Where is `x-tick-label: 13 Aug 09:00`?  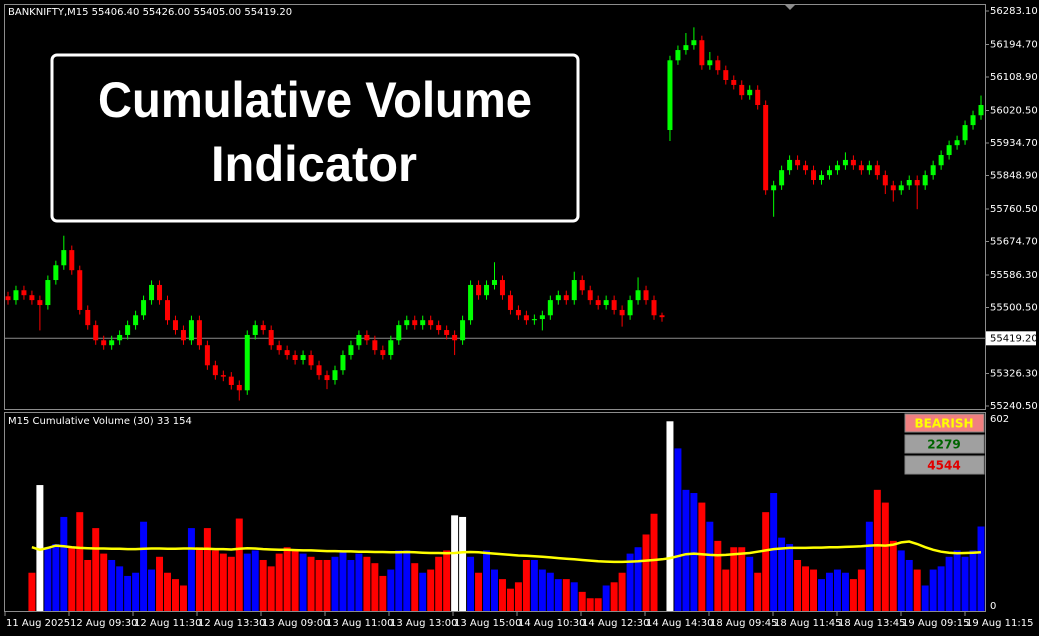 x-tick-label: 13 Aug 09:00 is located at coordinates (295, 623).